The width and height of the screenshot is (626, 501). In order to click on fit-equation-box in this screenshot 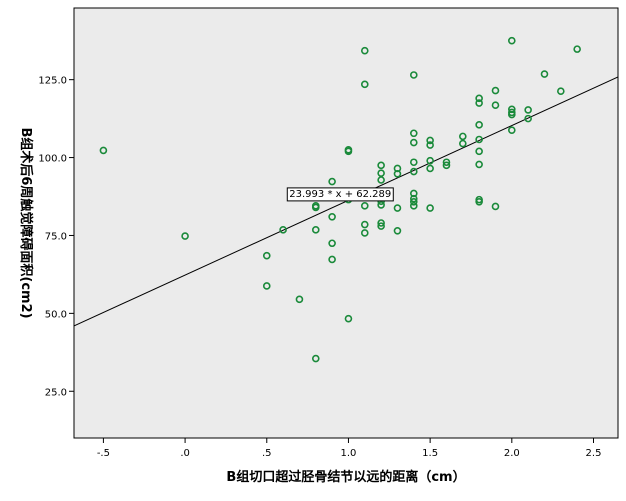, I will do `click(340, 194)`.